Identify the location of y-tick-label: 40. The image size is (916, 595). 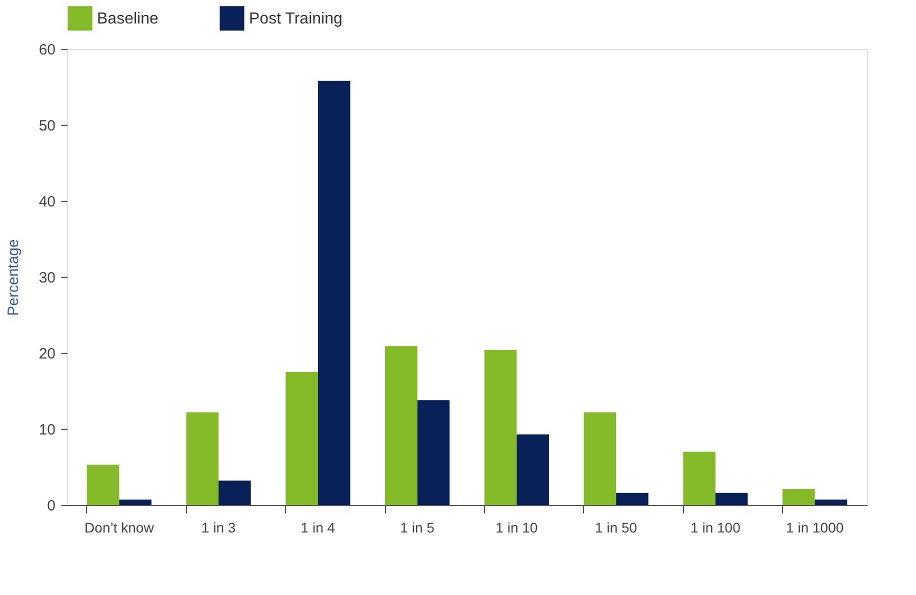
(47, 202).